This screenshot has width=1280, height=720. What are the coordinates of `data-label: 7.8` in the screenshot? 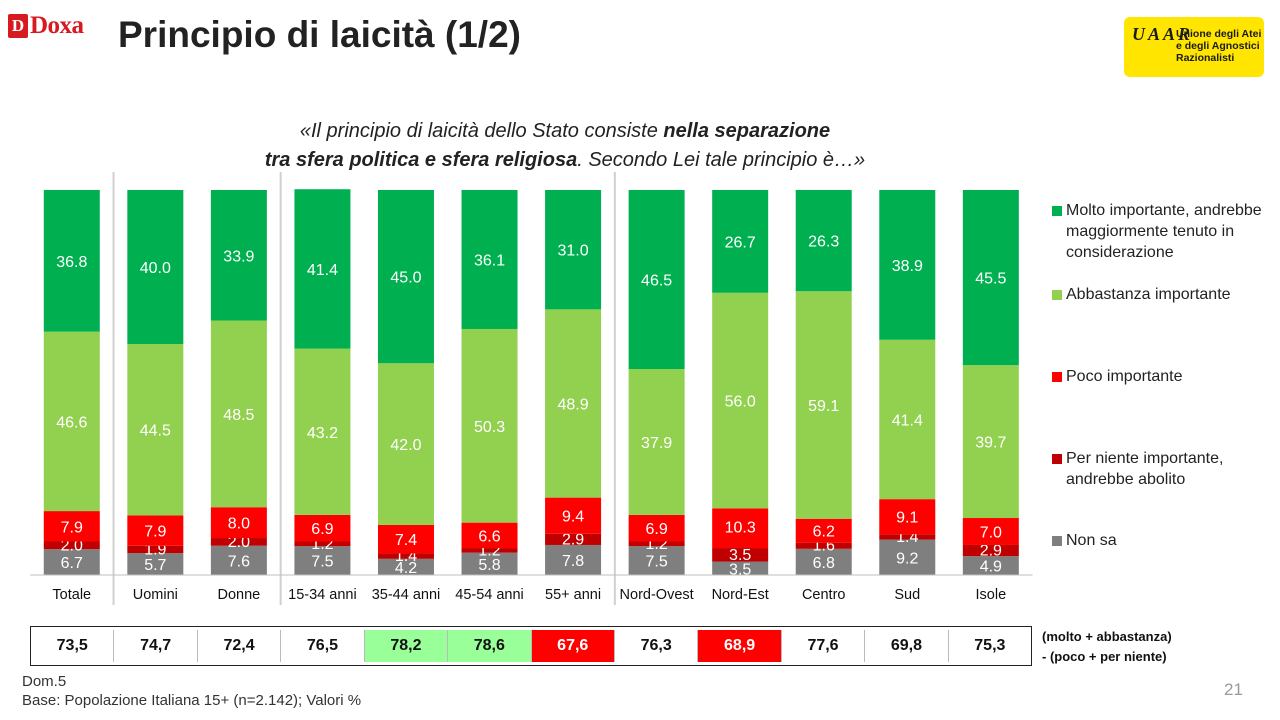 It's located at (573, 561).